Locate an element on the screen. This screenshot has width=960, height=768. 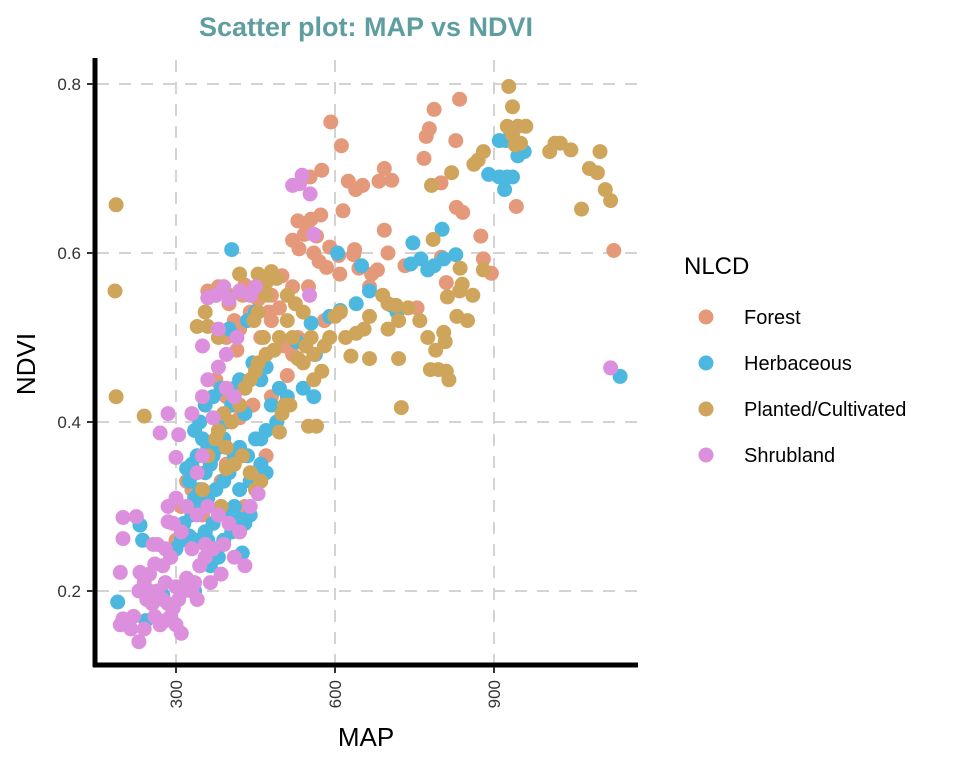
y-axis-title: NDVI is located at coordinates (26, 364).